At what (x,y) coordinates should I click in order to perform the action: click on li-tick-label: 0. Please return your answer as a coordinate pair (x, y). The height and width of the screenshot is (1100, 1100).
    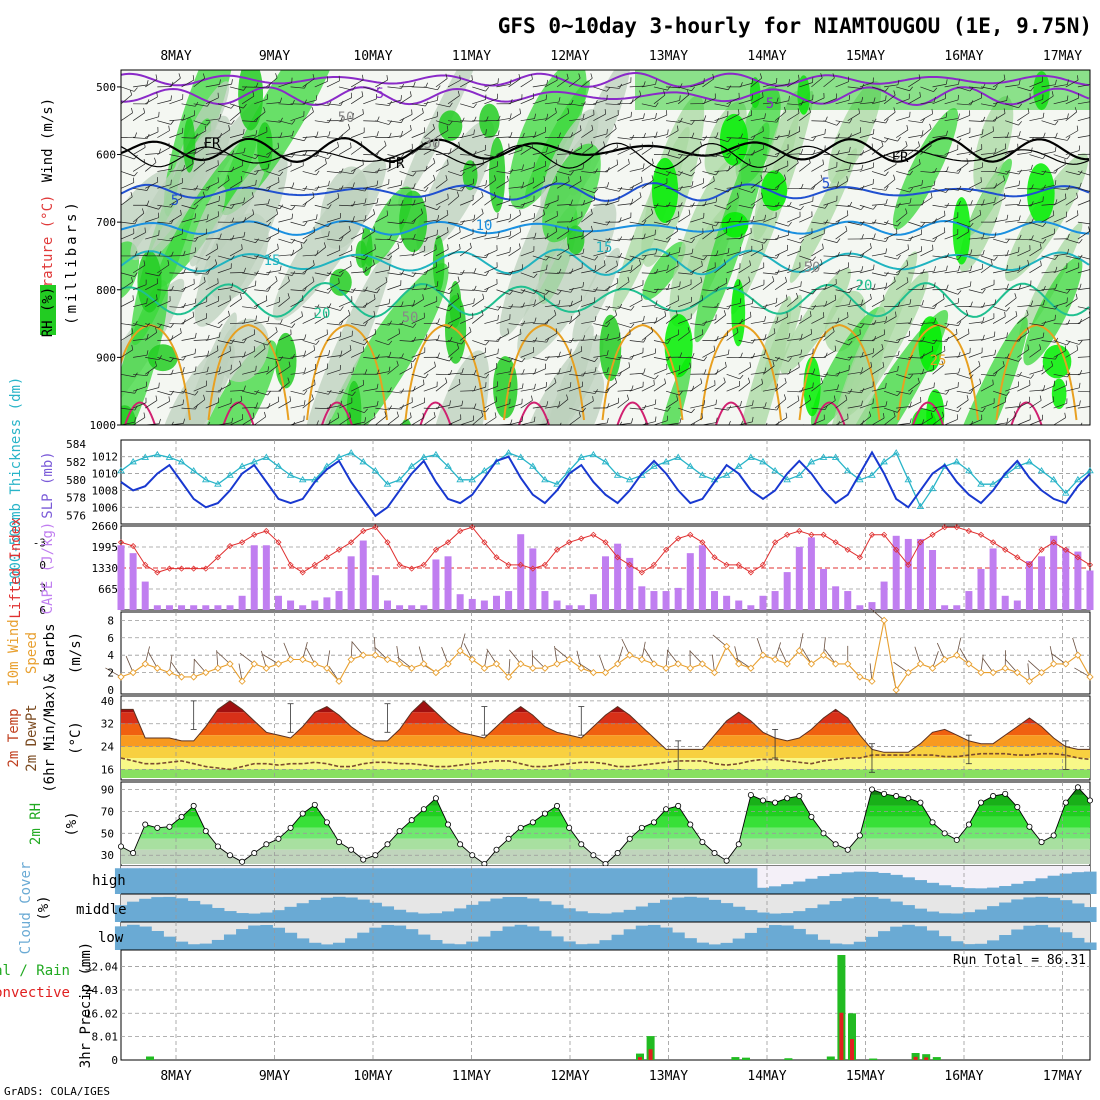
    Looking at the image, I should click on (42, 565).